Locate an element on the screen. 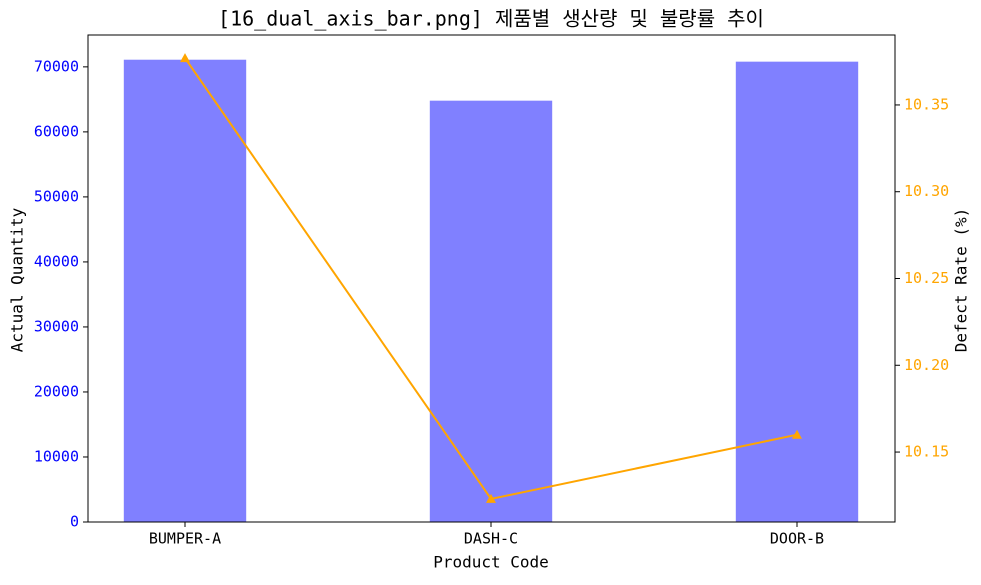 The image size is (981, 585). y2-tick-label: 10.15 is located at coordinates (926, 452).